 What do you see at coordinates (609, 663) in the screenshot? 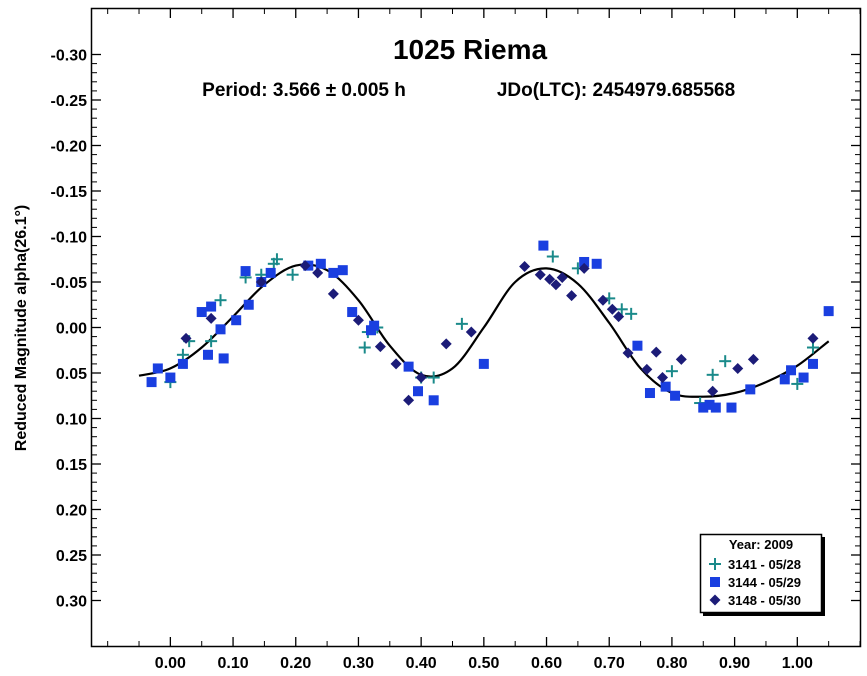
I see `x-tick-label: 0.70` at bounding box center [609, 663].